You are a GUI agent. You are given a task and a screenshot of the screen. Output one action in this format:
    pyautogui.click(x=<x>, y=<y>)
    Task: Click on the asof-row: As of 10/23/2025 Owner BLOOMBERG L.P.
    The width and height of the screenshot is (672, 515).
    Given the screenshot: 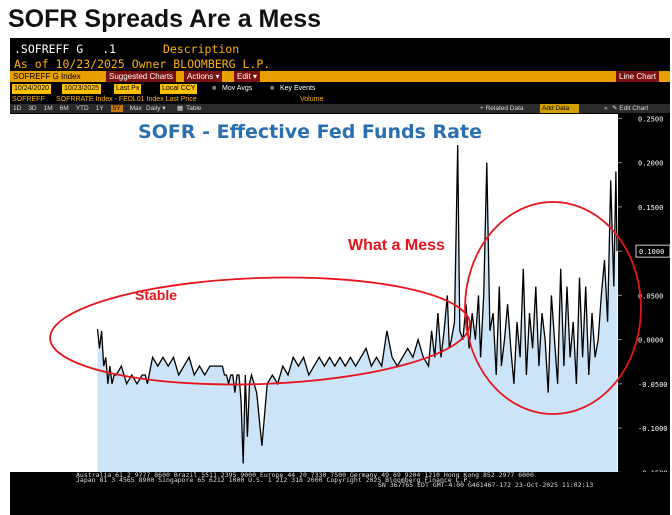 What is the action you would take?
    pyautogui.click(x=142, y=64)
    